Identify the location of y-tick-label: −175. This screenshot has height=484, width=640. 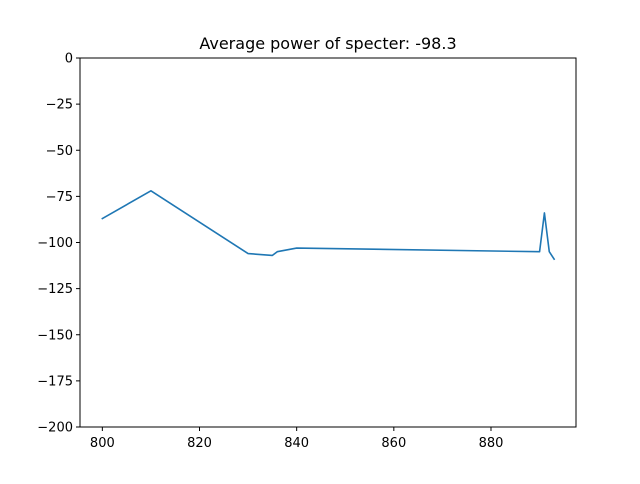
(55, 381).